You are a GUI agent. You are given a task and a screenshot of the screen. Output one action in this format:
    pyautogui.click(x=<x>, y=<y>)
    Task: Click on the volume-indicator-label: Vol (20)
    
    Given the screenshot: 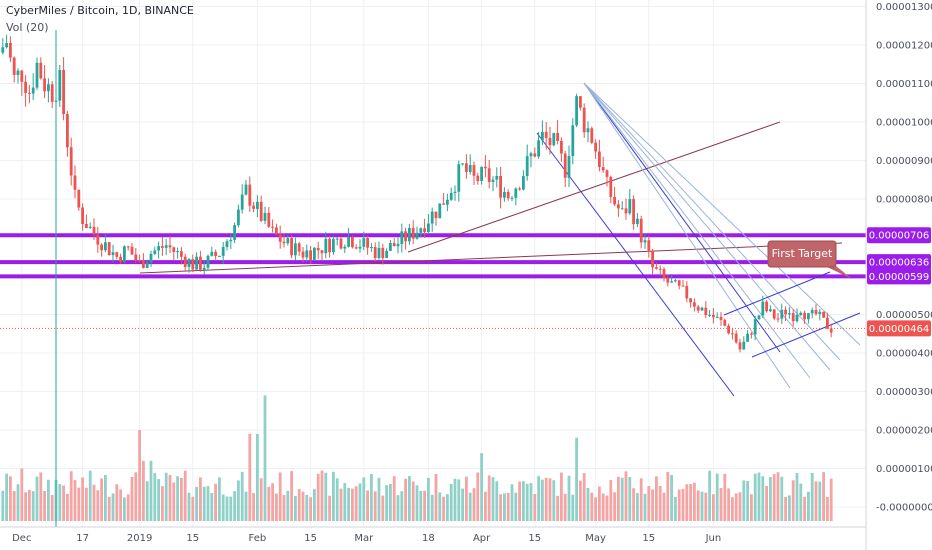 What is the action you would take?
    pyautogui.click(x=27, y=27)
    